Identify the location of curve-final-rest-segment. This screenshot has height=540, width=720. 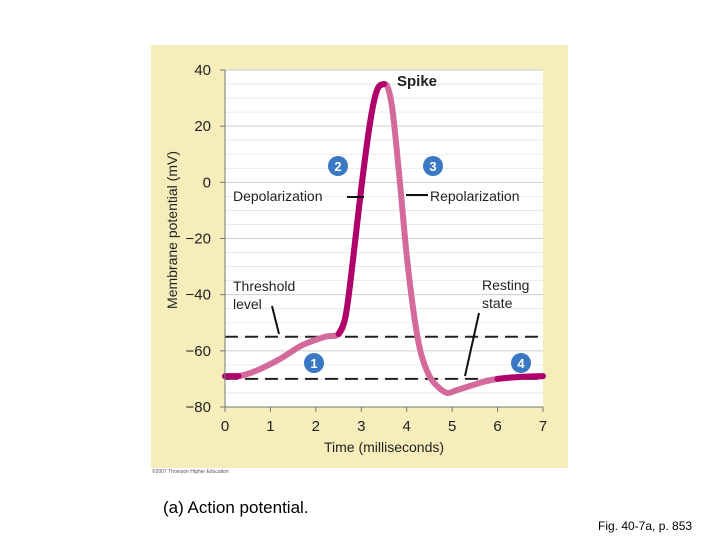
(520, 377).